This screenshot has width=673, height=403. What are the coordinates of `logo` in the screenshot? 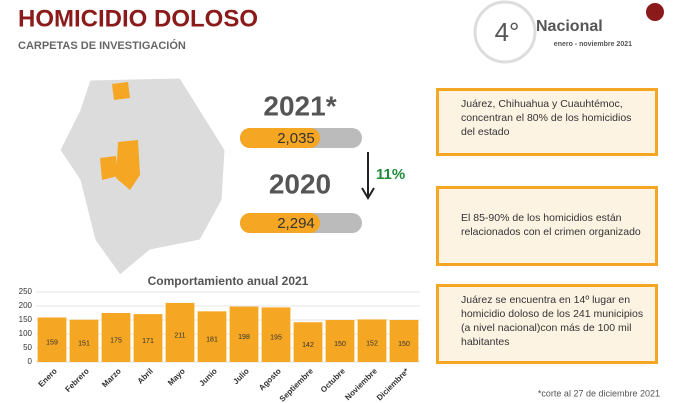 It's located at (655, 12).